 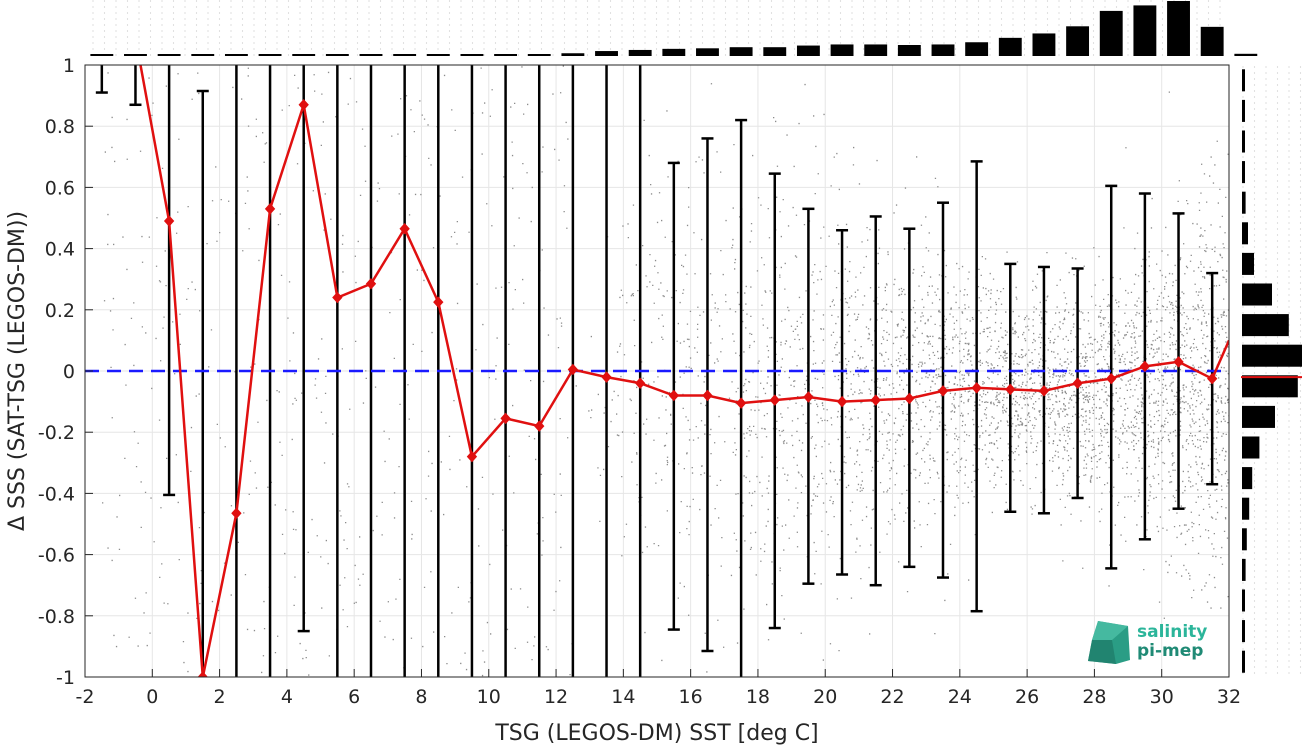 I want to click on x-tick-label: 24, so click(x=960, y=697).